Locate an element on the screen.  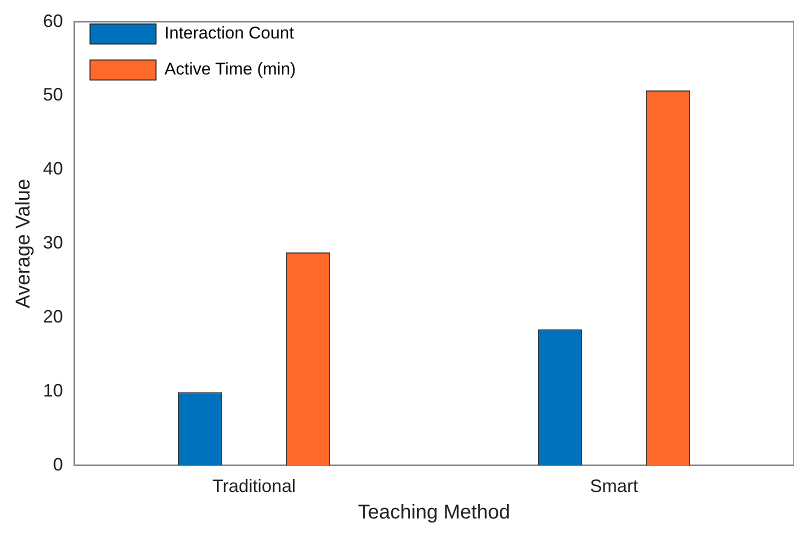
y-tick-label: 10 is located at coordinates (53, 390).